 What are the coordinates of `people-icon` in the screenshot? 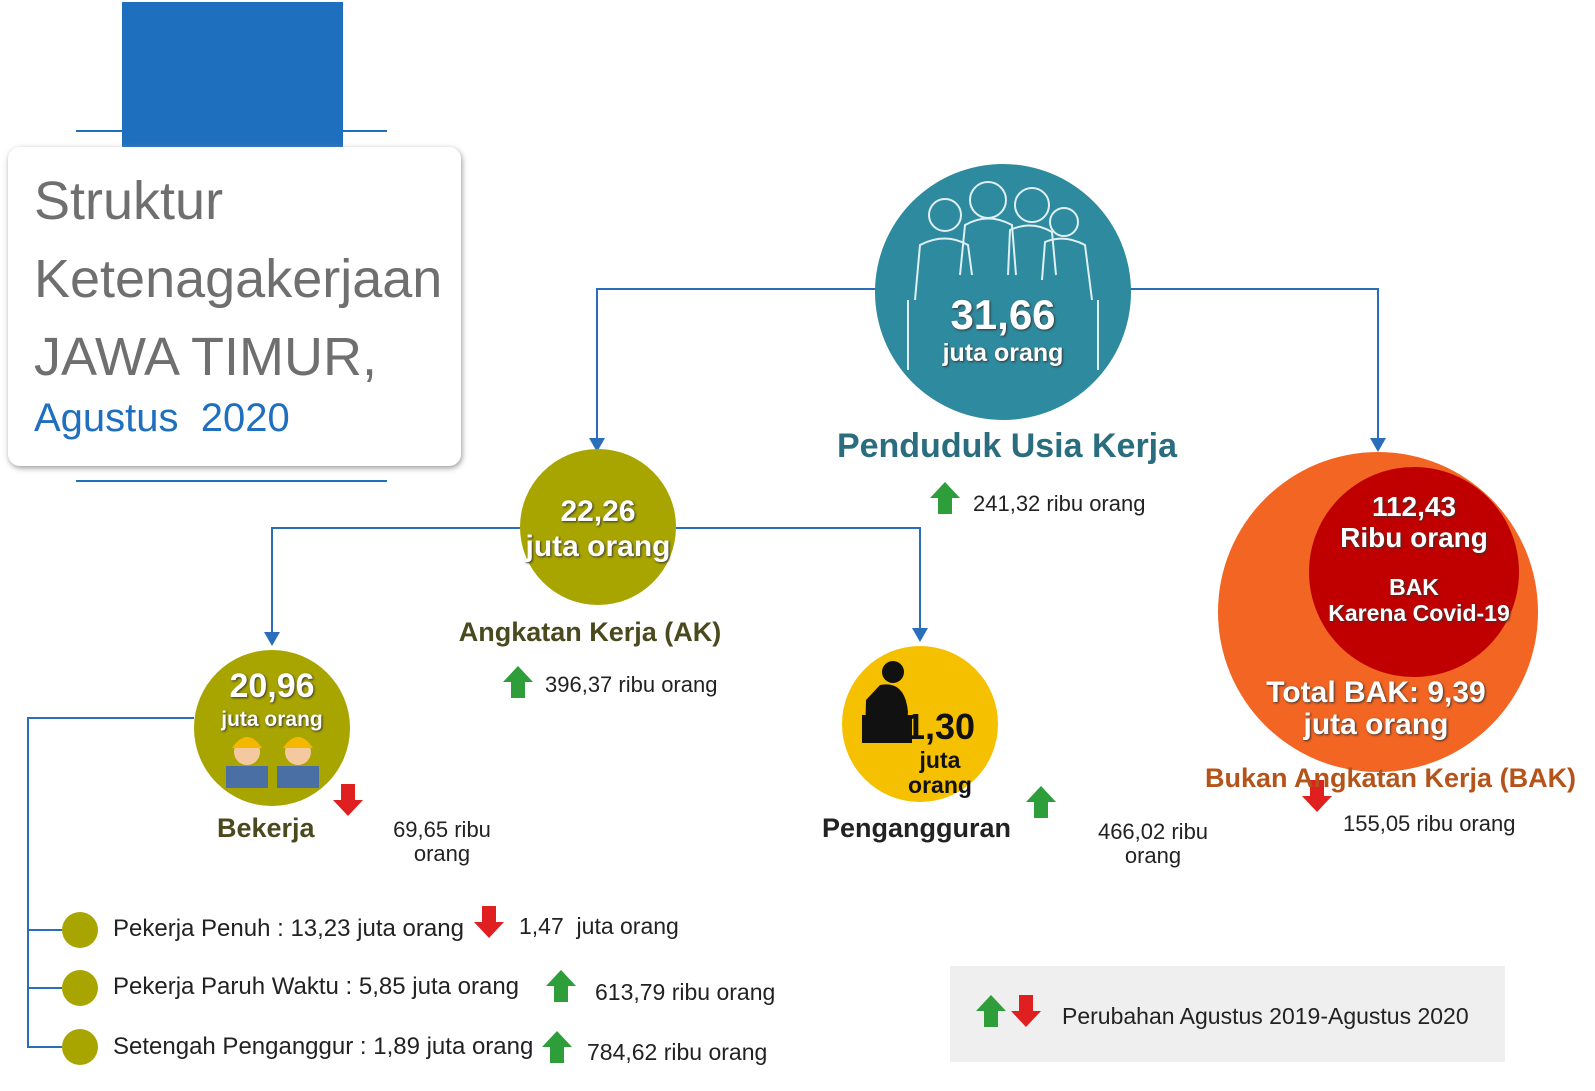 It's located at (1003, 275).